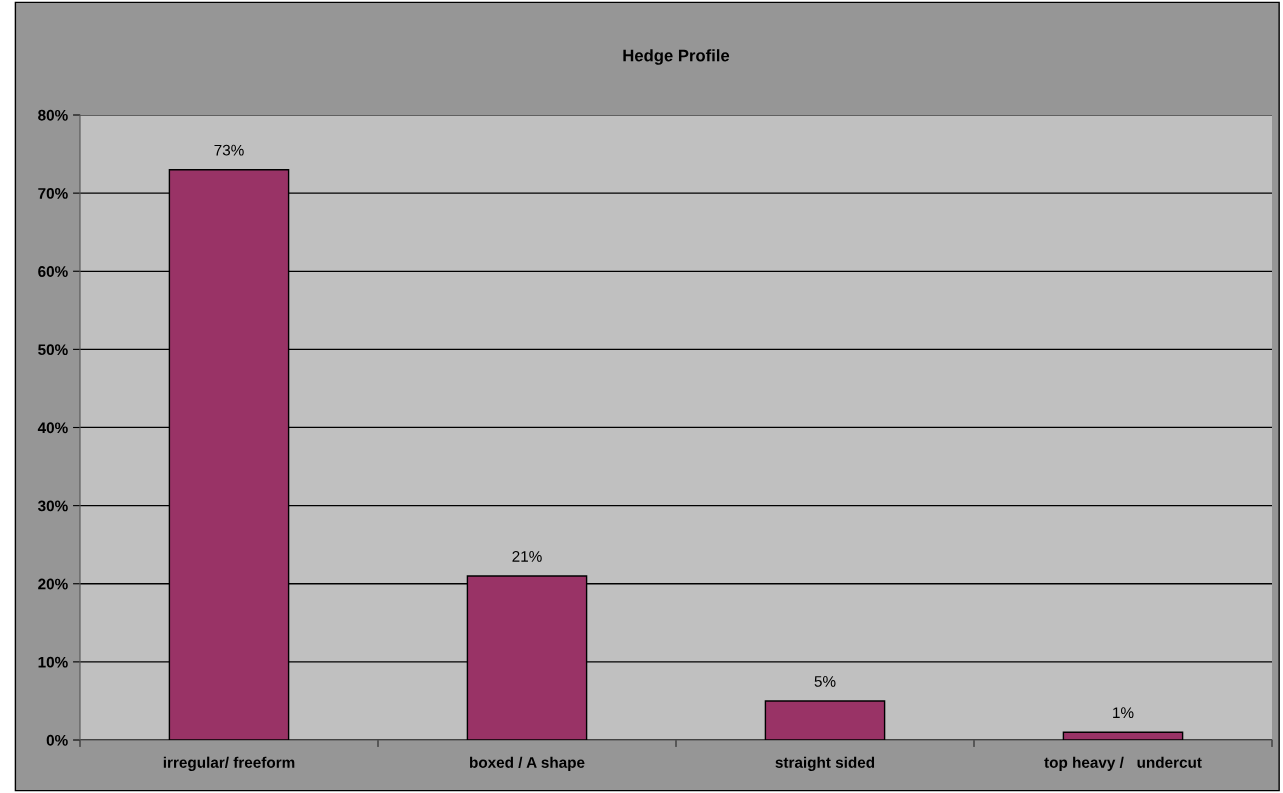 This screenshot has width=1283, height=793. What do you see at coordinates (52, 506) in the screenshot?
I see `y-tick-label: 30%` at bounding box center [52, 506].